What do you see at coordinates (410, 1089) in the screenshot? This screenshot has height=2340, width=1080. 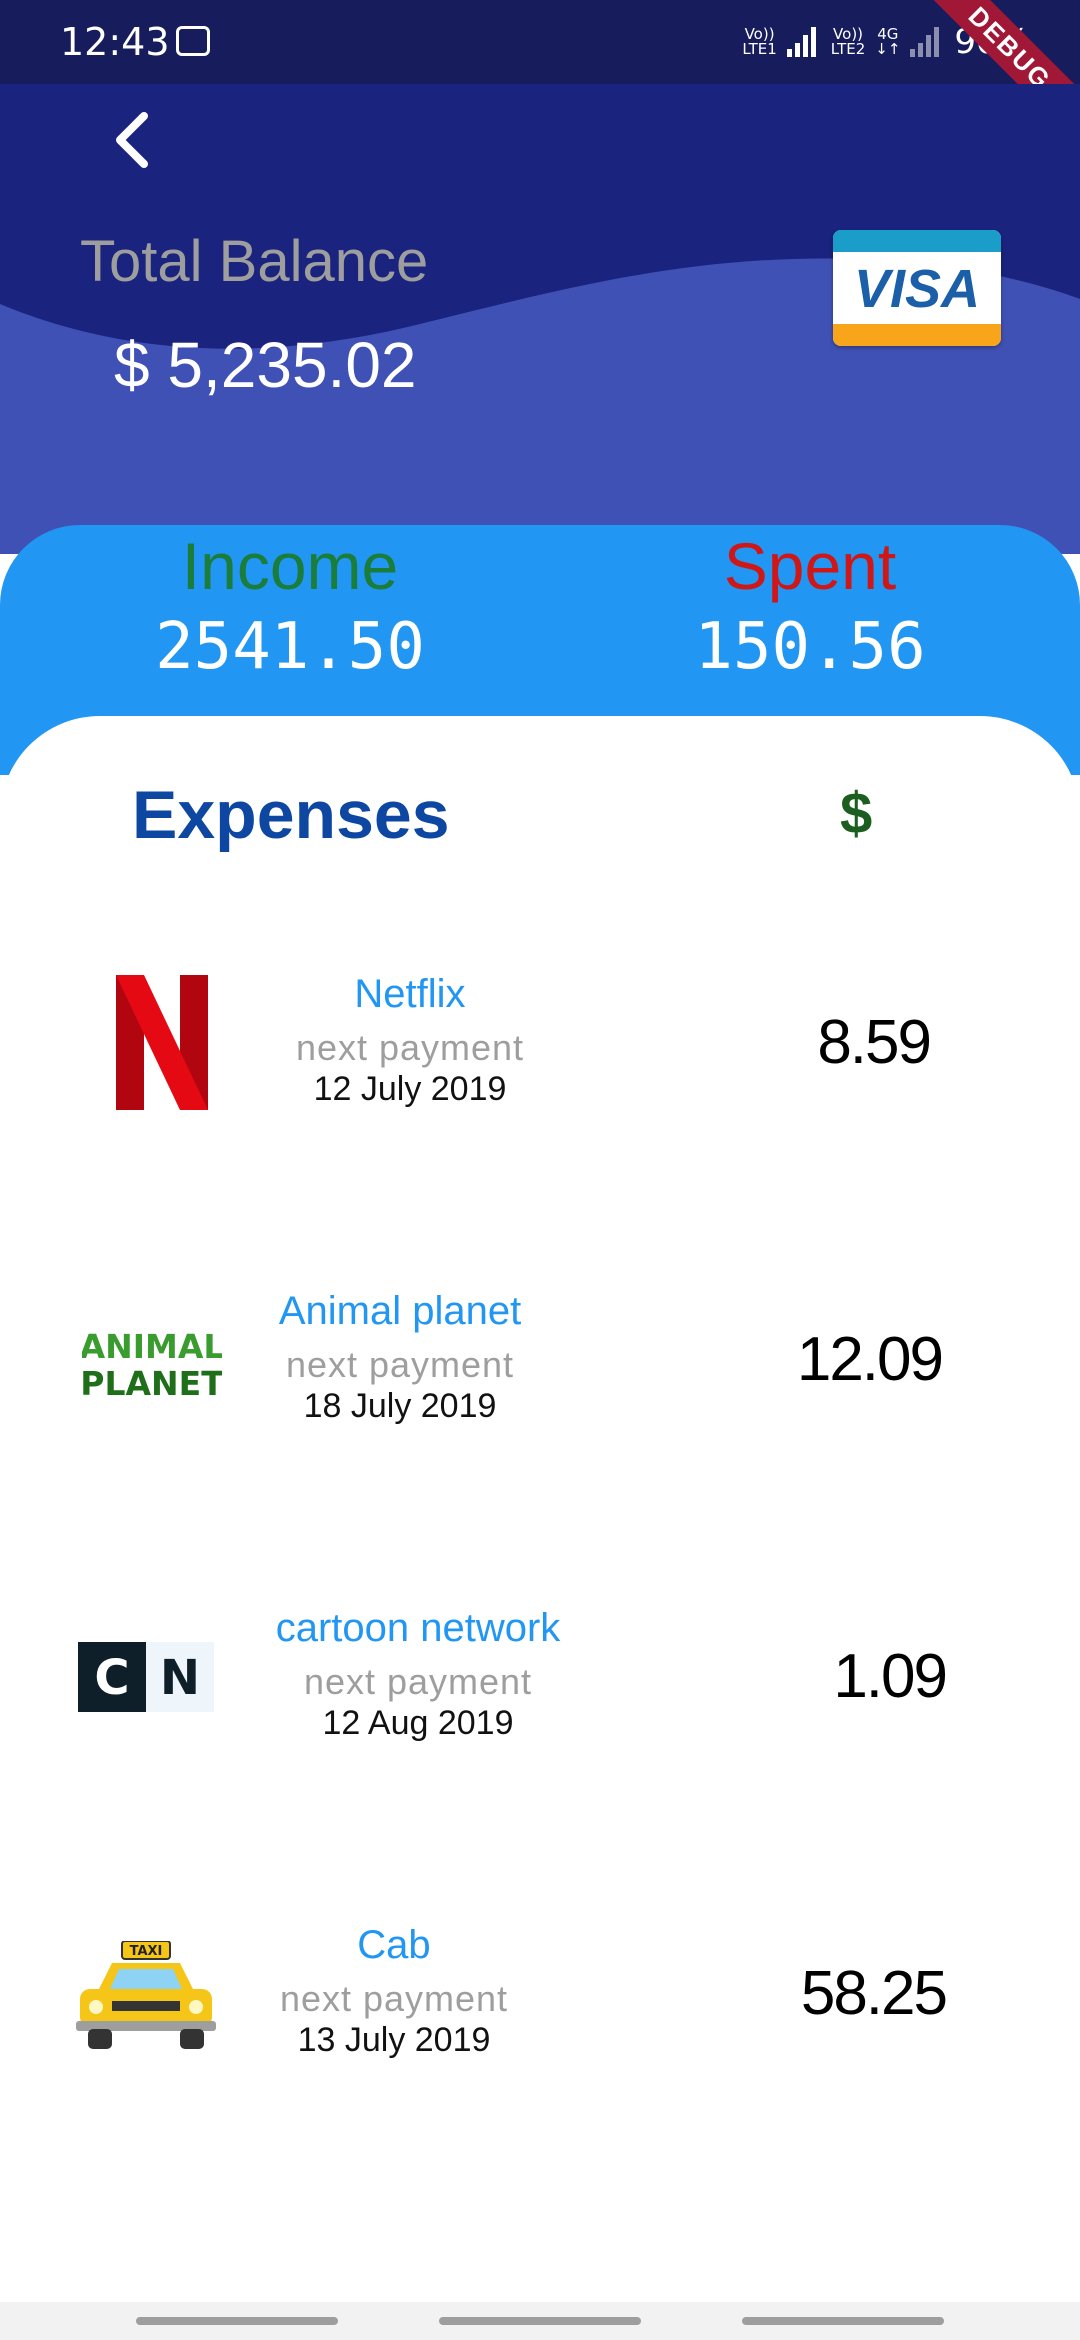 I see `next-payment-date: 12 July 2019` at bounding box center [410, 1089].